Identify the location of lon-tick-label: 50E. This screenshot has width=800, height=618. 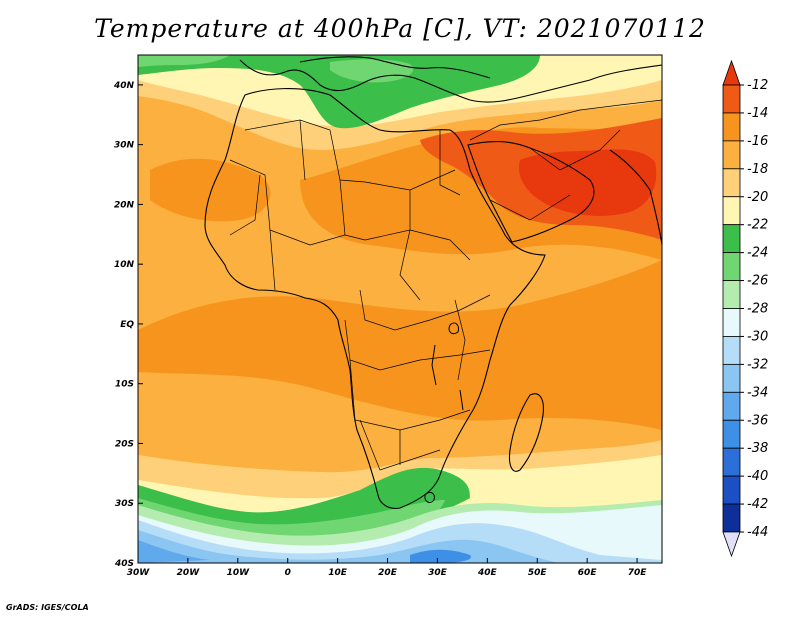
(538, 573).